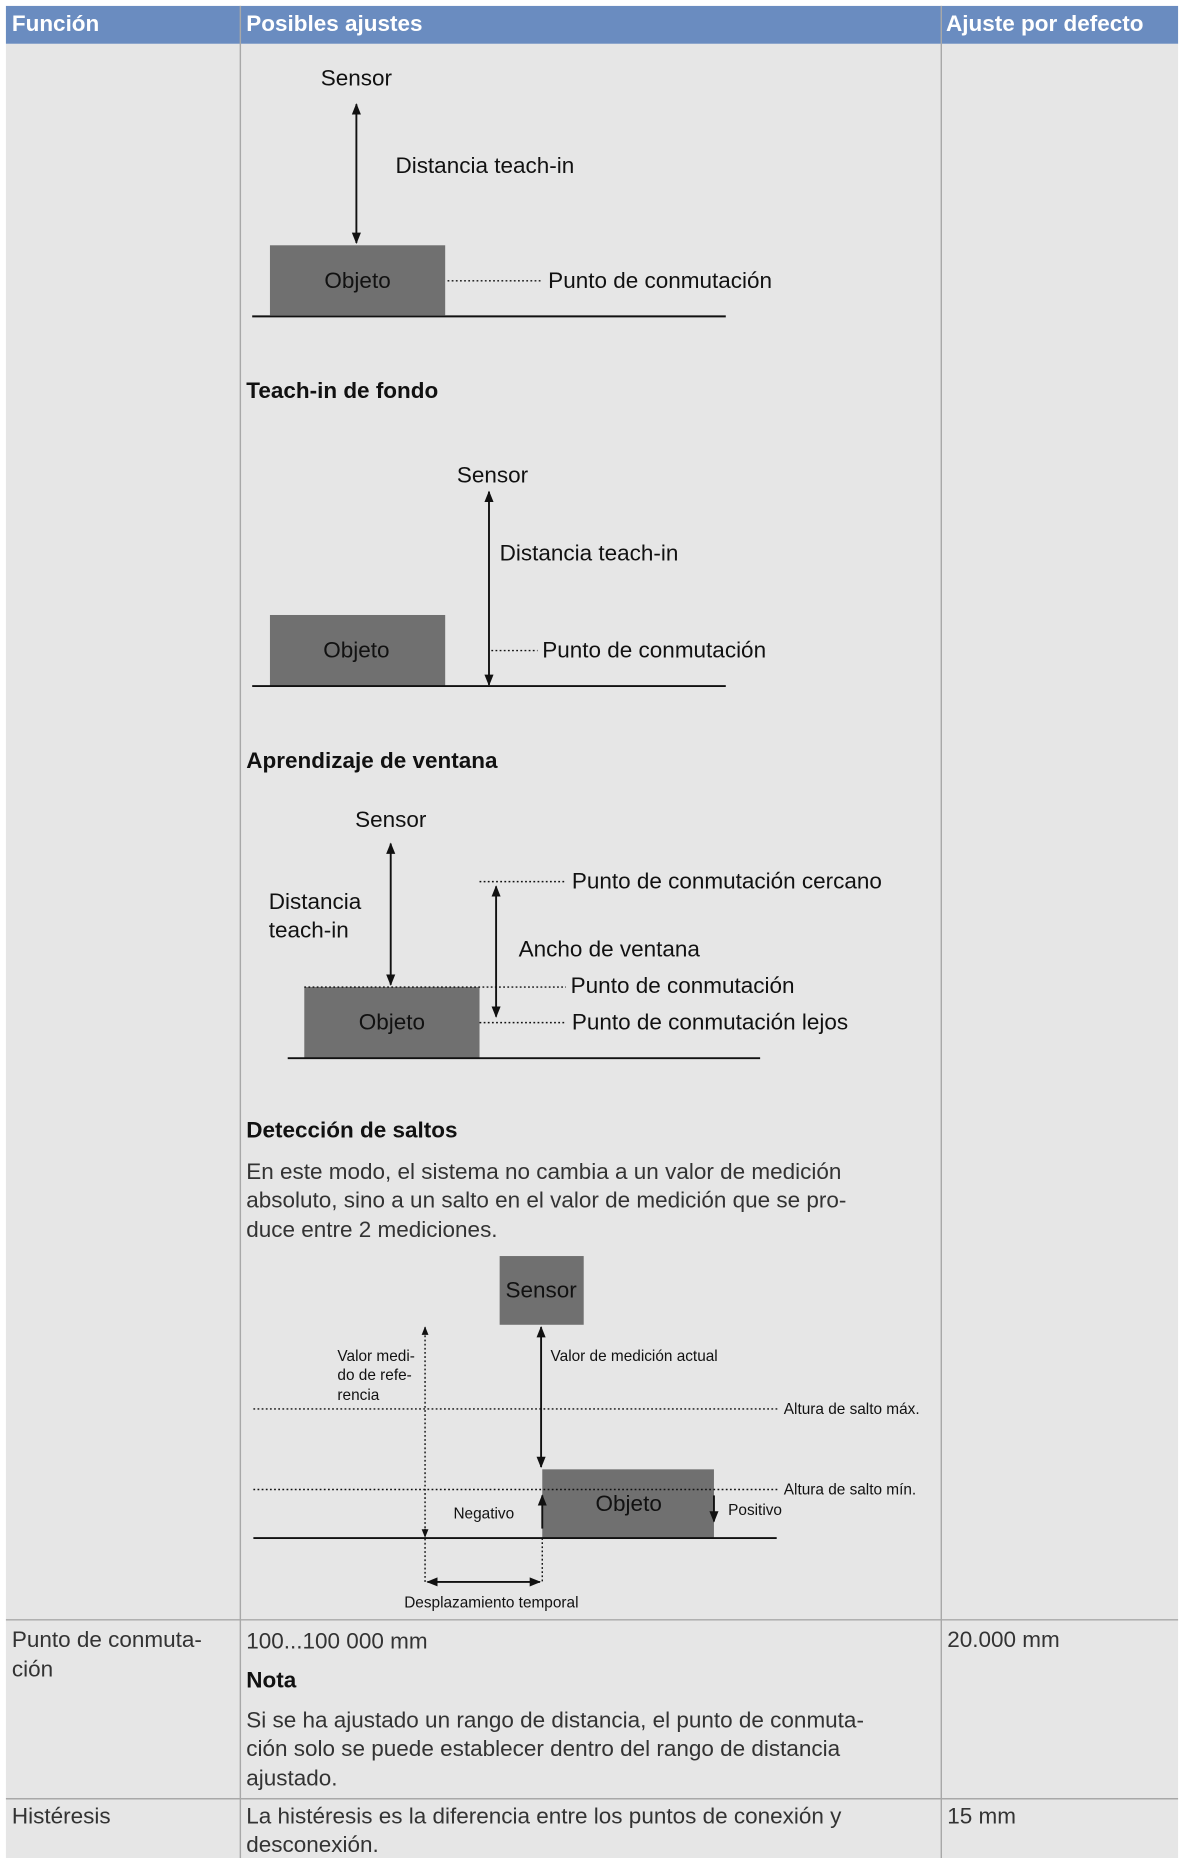 The width and height of the screenshot is (1184, 1858). What do you see at coordinates (755, 1510) in the screenshot?
I see `label: Positivo` at bounding box center [755, 1510].